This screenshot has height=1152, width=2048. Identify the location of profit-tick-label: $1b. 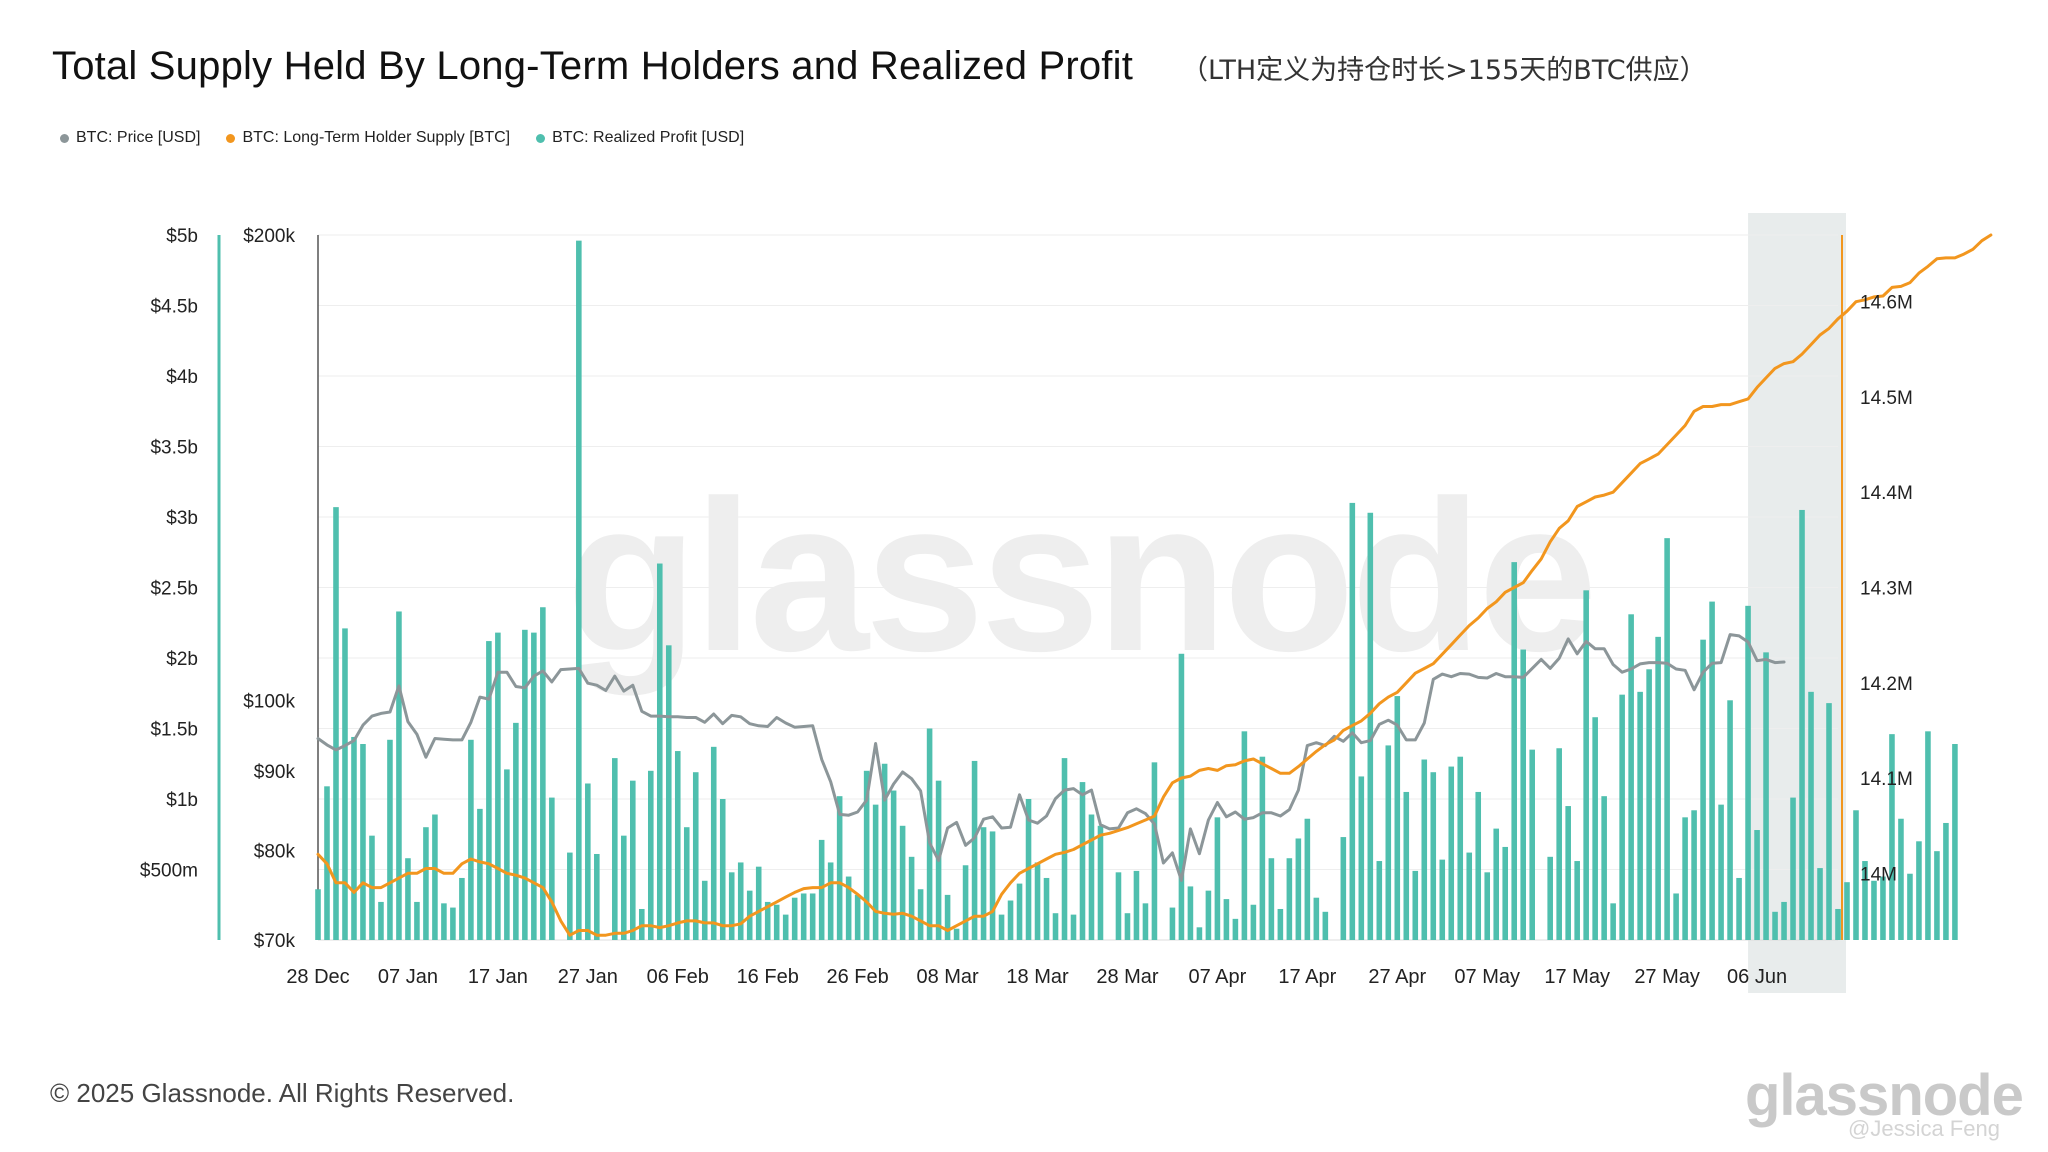
(182, 800).